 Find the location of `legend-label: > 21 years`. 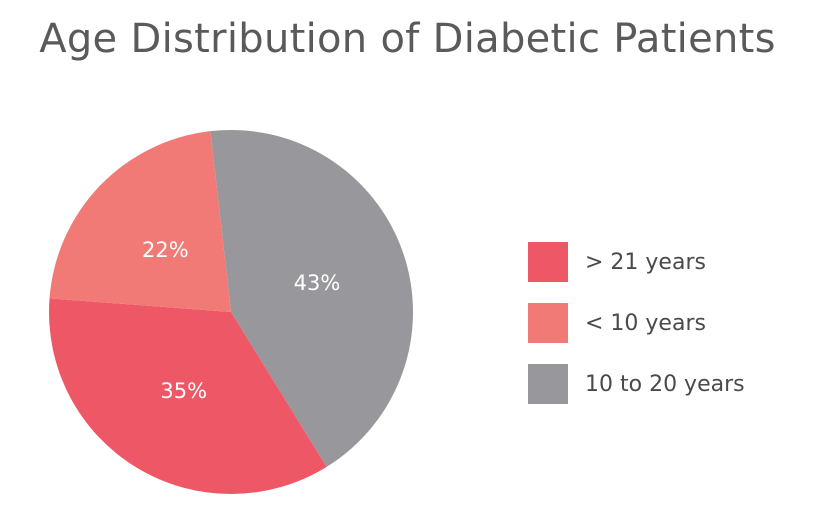

legend-label: > 21 years is located at coordinates (645, 262).